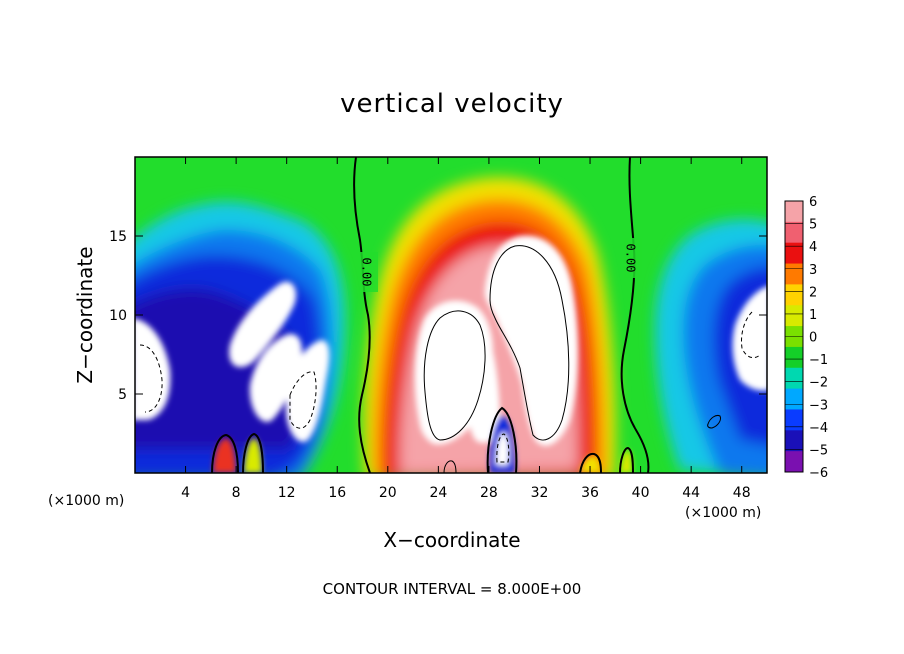 The image size is (904, 654). Describe the element at coordinates (337, 493) in the screenshot. I see `x-tick-label: 16` at that location.